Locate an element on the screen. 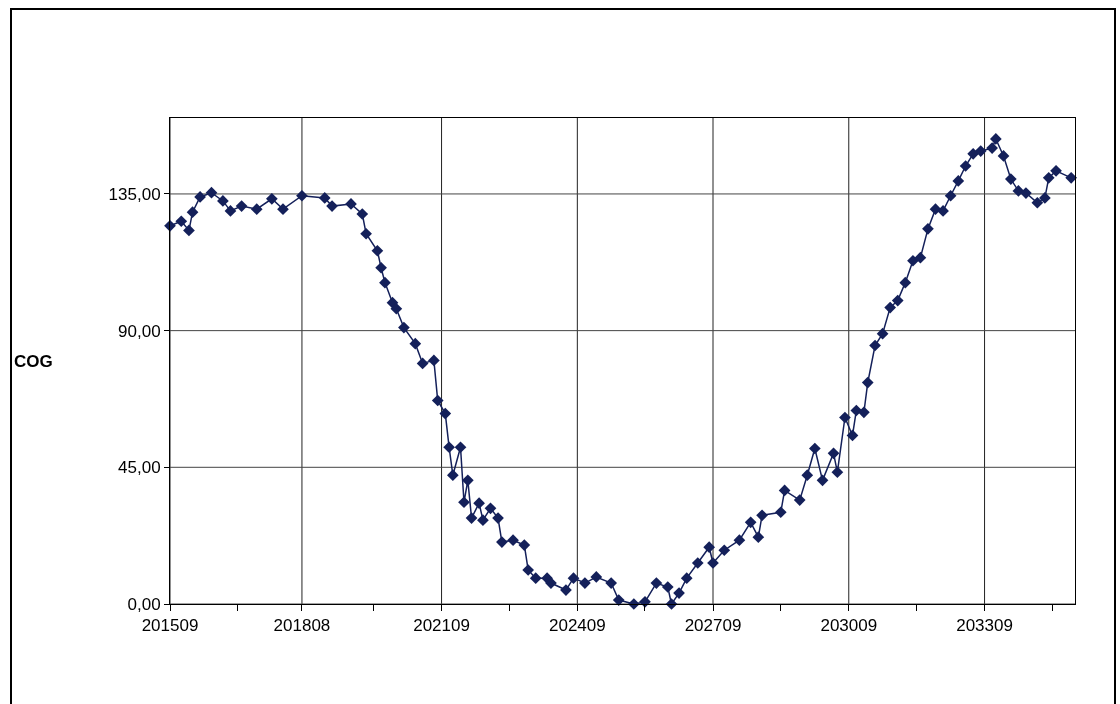  y-axis-title: COG is located at coordinates (33, 361).